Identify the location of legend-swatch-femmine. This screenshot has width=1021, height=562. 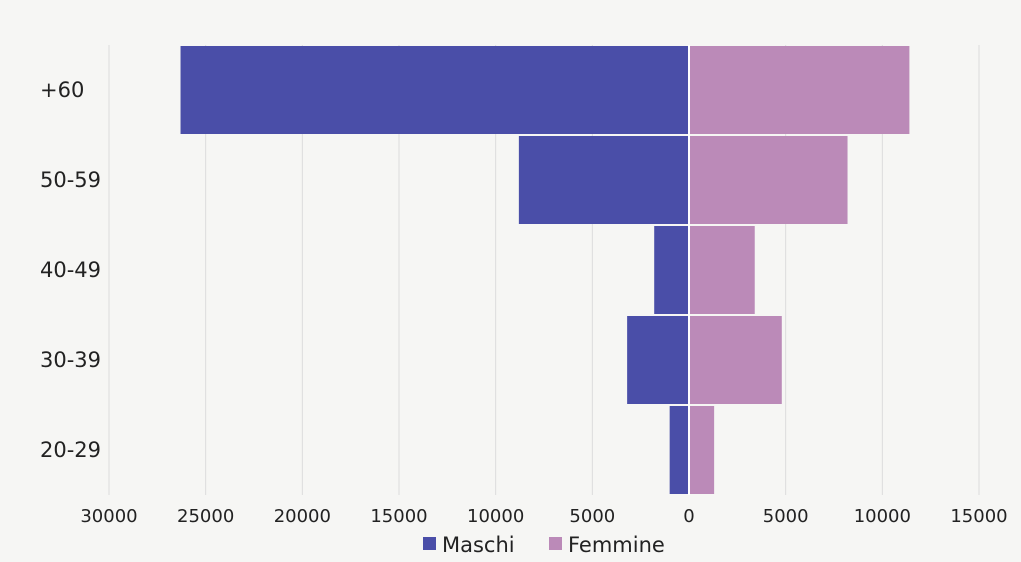
(555, 543).